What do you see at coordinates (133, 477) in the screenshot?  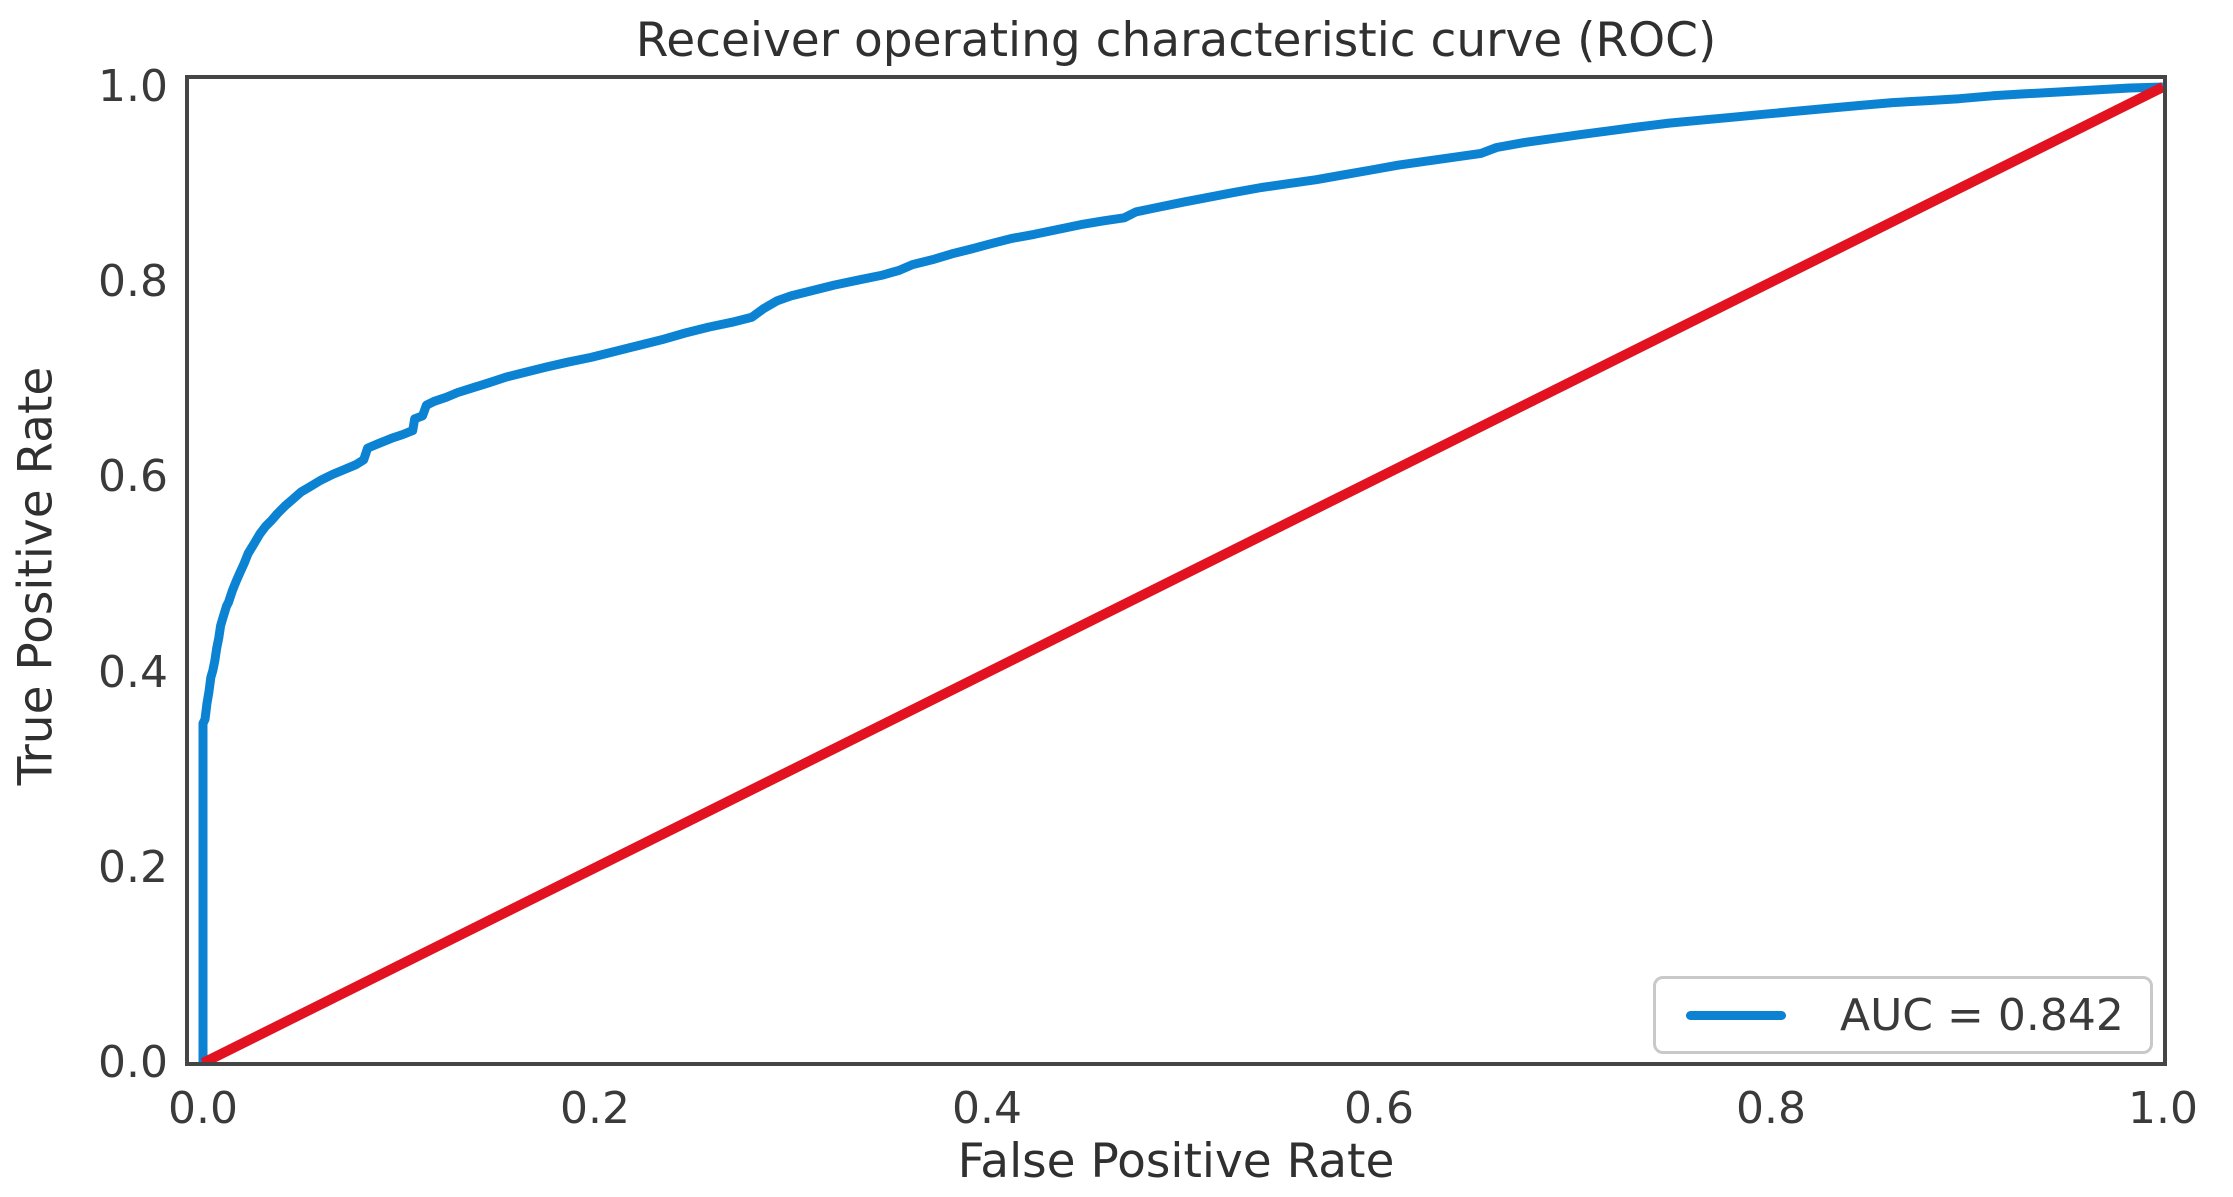 I see `y-tick-label: 0.6` at bounding box center [133, 477].